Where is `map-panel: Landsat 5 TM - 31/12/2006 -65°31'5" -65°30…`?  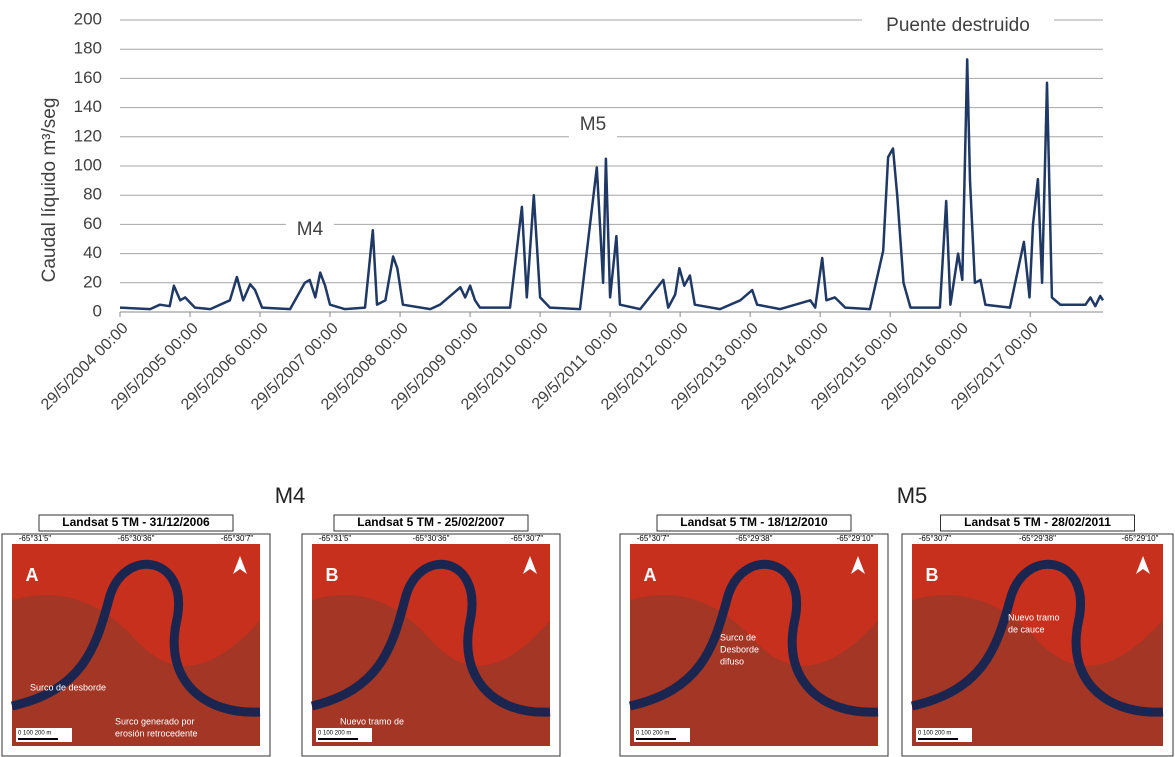
map-panel: Landsat 5 TM - 31/12/2006 -65°31'5" -65°30… is located at coordinates (136, 635).